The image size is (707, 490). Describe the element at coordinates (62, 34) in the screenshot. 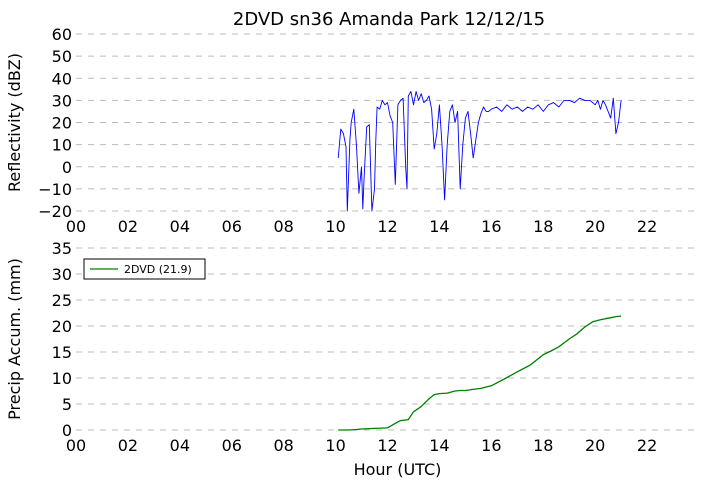

I see `y-tick-label: 60` at that location.